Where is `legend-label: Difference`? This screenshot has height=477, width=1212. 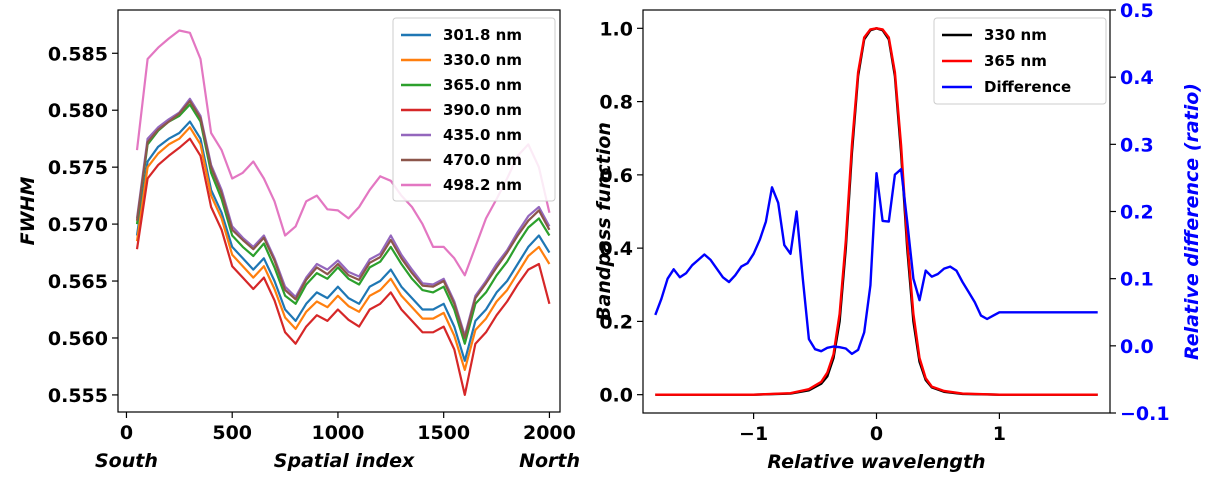
legend-label: Difference is located at coordinates (1027, 87).